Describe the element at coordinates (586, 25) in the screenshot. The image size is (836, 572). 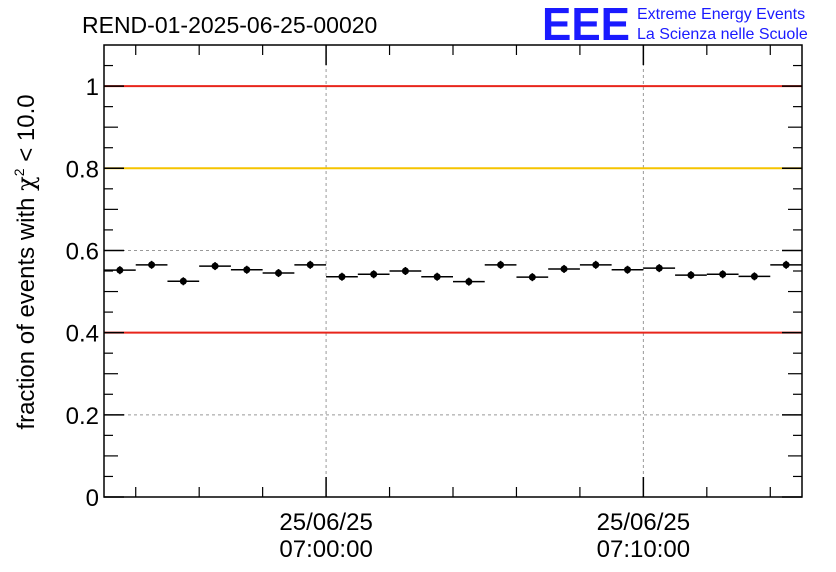
I see `logo-letters: EEE` at that location.